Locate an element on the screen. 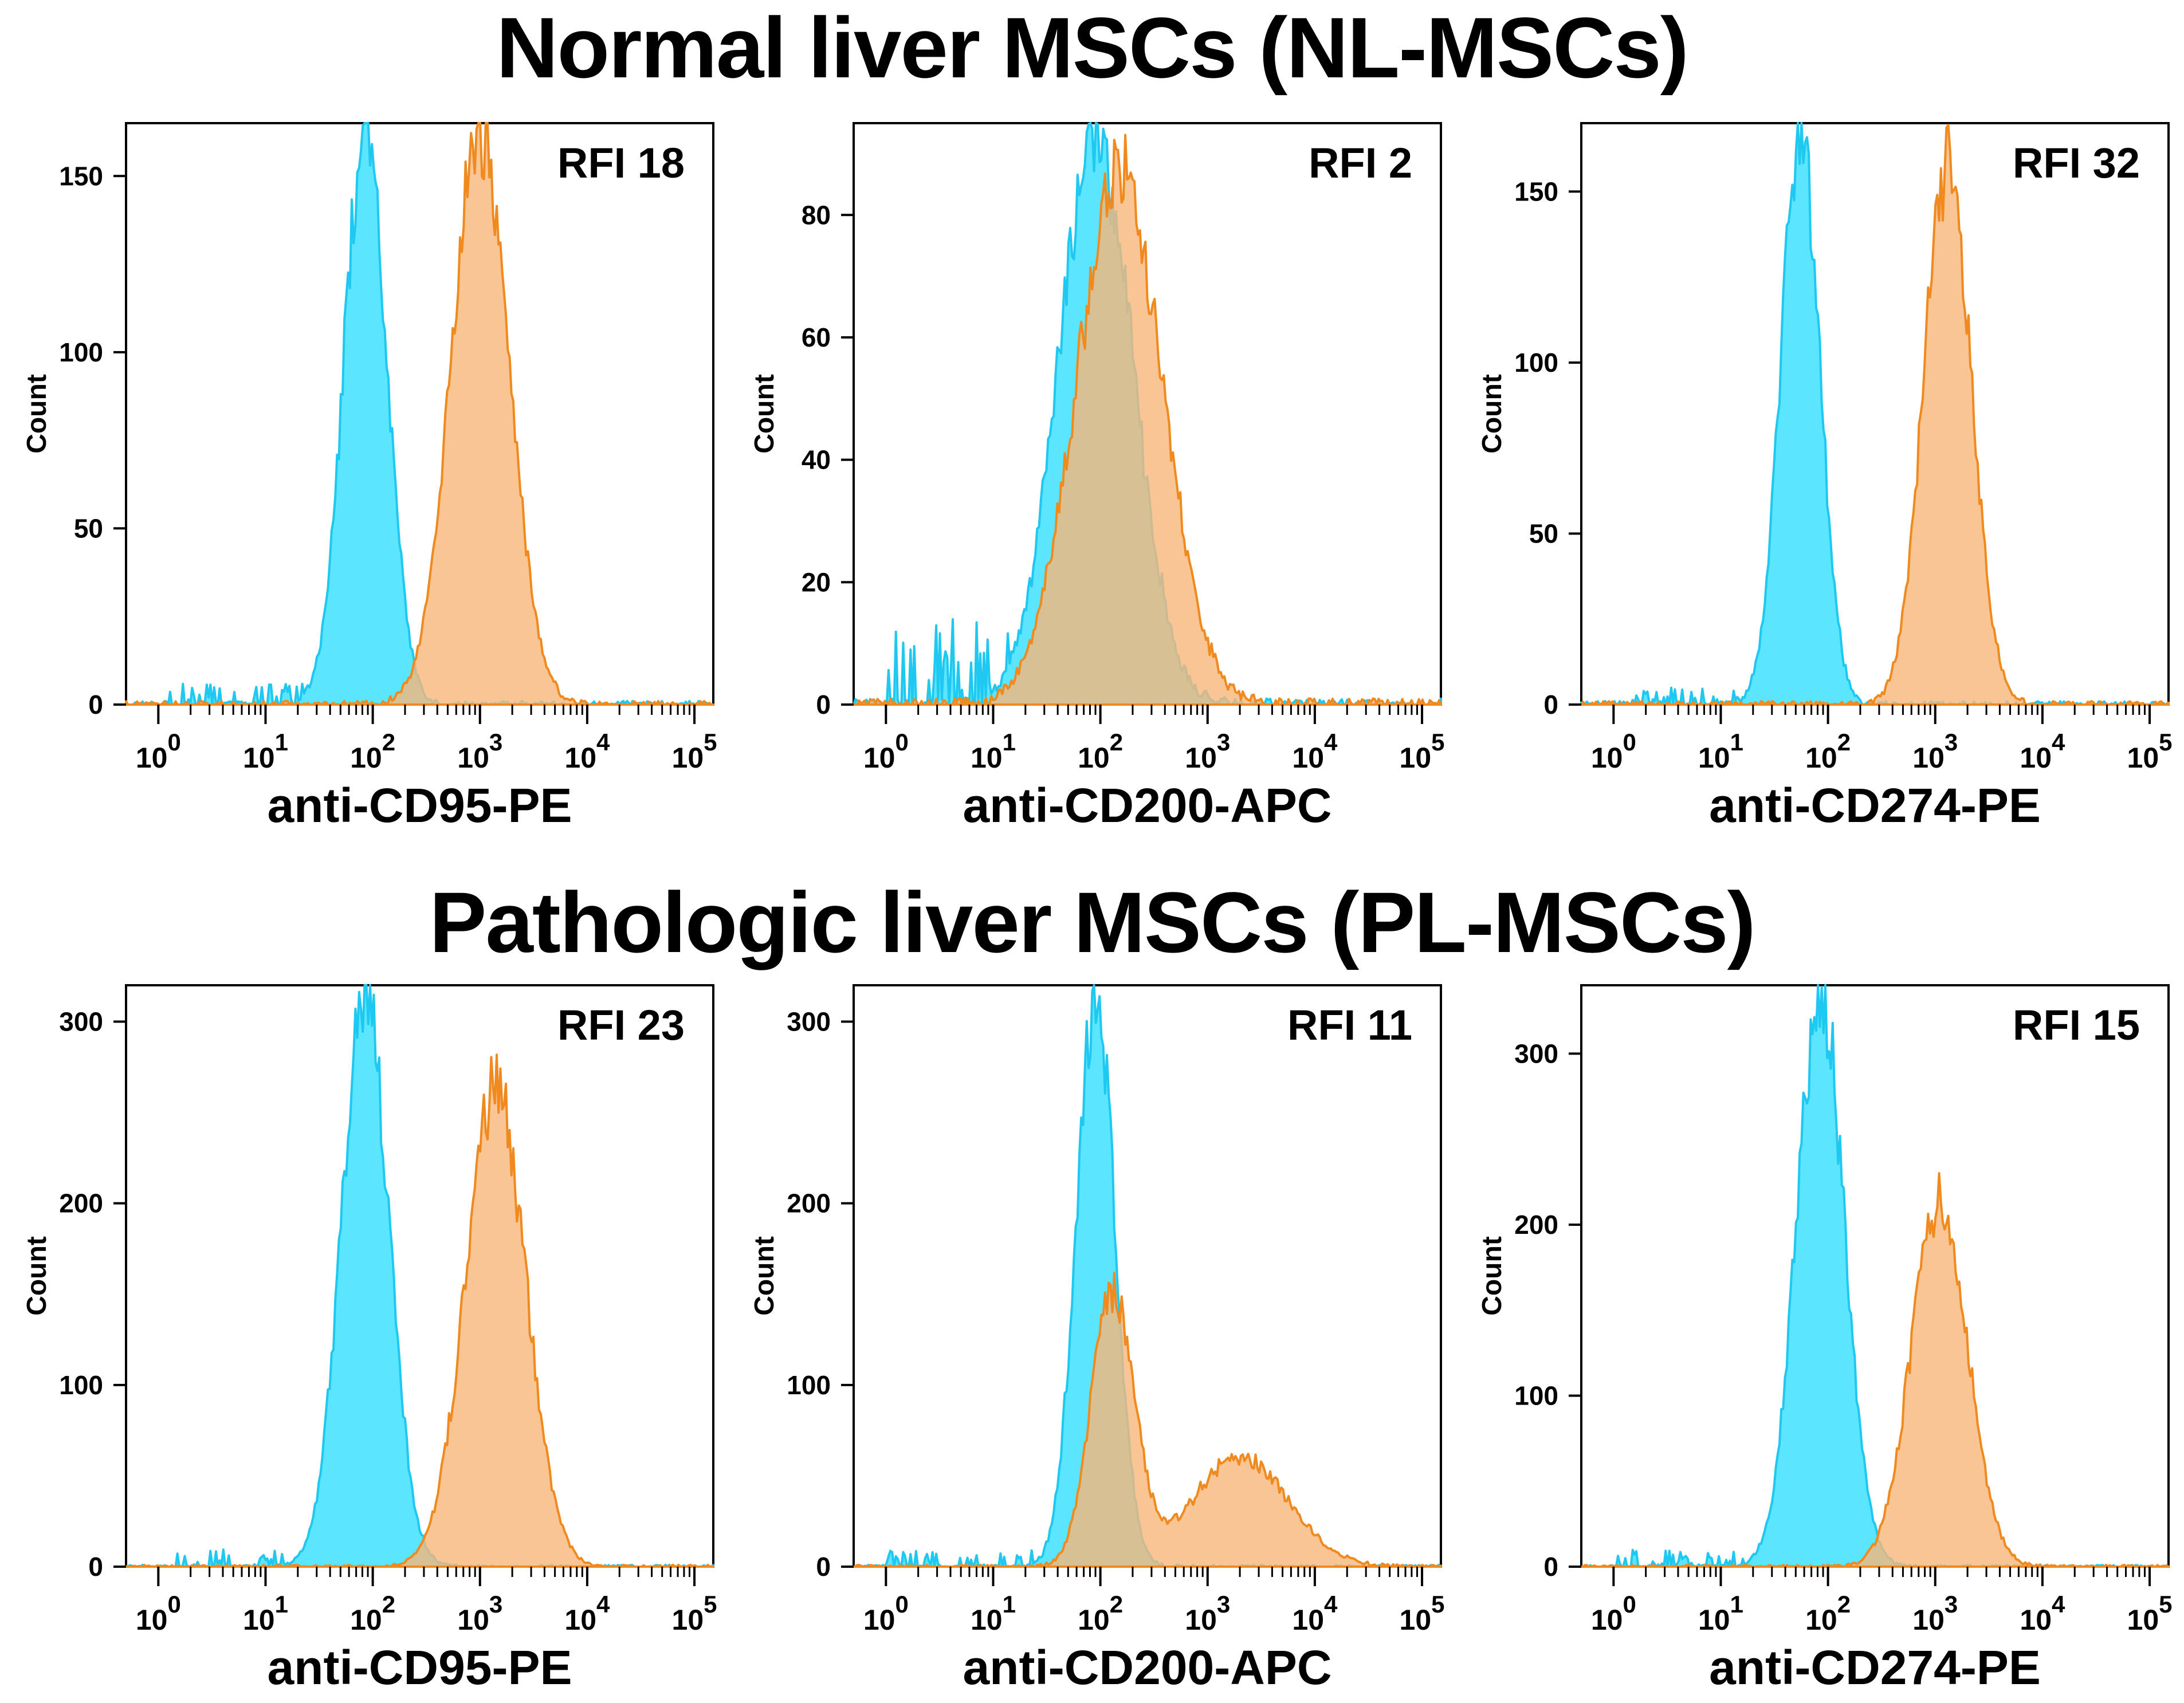 The image size is (2184, 1703). y-tick-label: 40 is located at coordinates (816, 460).